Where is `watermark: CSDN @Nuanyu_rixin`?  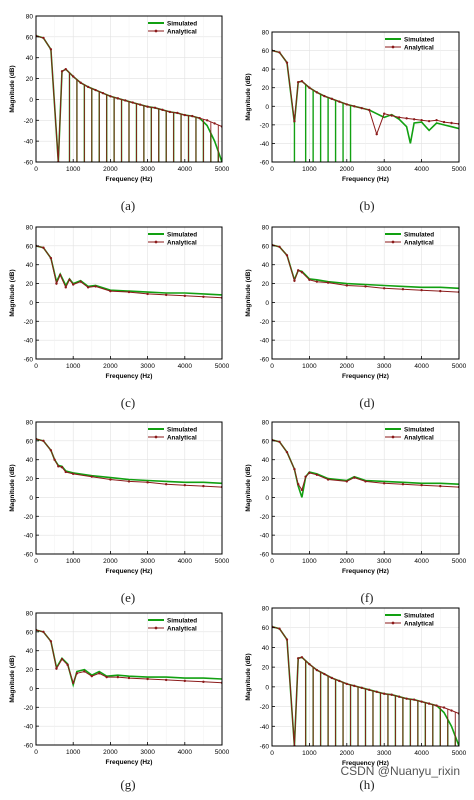
watermark: CSDN @Nuanyu_rixin is located at coordinates (400, 771).